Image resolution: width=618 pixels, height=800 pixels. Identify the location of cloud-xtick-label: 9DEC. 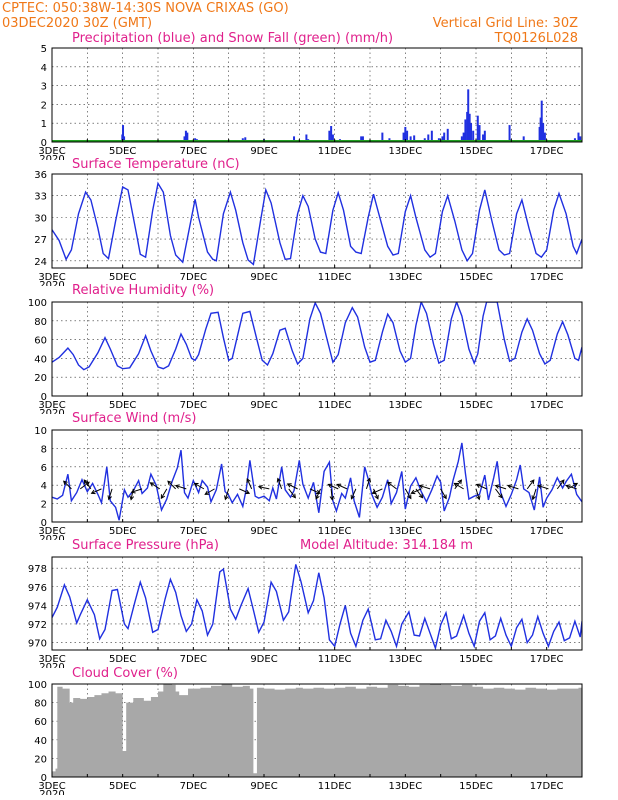
(263, 786).